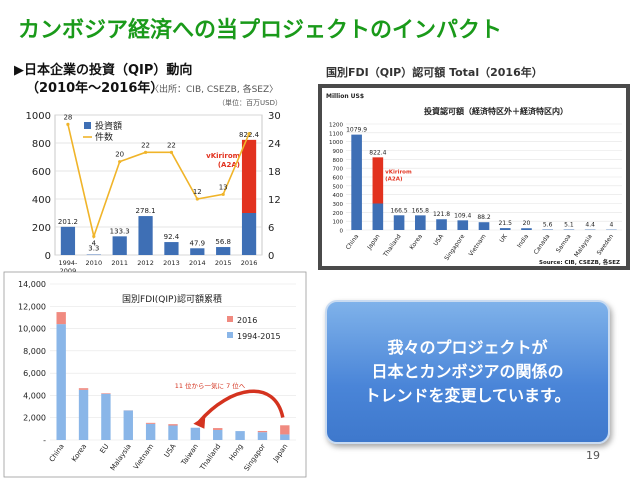 The height and width of the screenshot is (479, 638). What do you see at coordinates (271, 256) in the screenshot?
I see `y2-tick-label: 0` at bounding box center [271, 256].